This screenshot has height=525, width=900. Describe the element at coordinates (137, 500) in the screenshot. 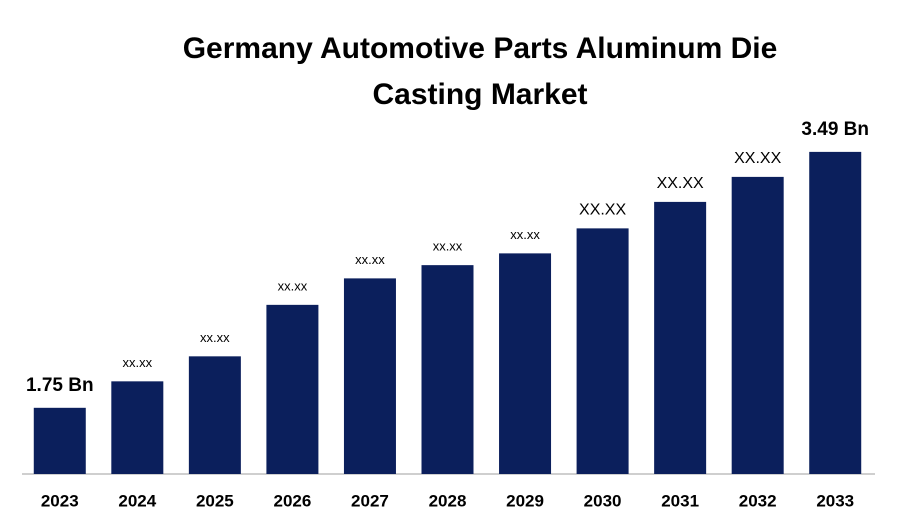

I see `x-tick-label: 2024` at that location.